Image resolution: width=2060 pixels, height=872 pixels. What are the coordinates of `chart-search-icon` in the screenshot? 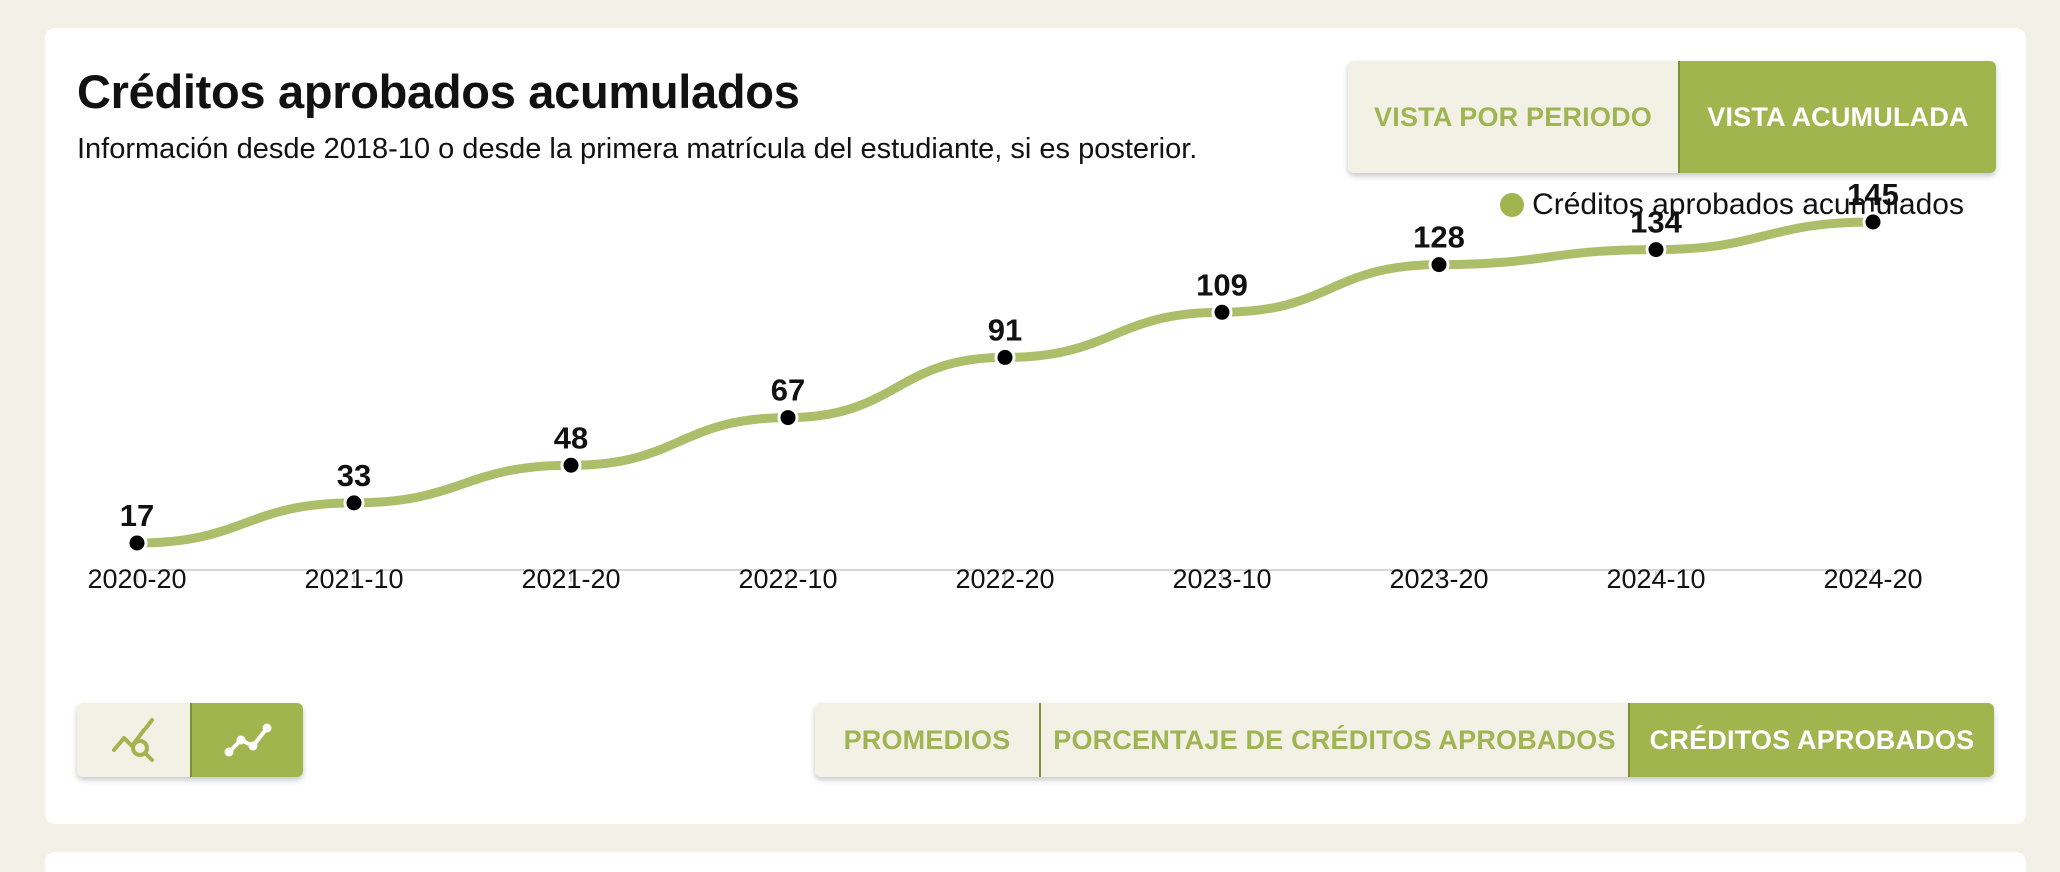 It's located at (132, 740).